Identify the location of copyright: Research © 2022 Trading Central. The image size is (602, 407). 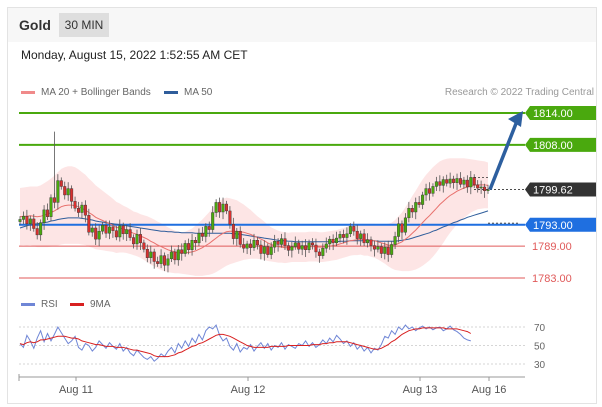
(519, 92).